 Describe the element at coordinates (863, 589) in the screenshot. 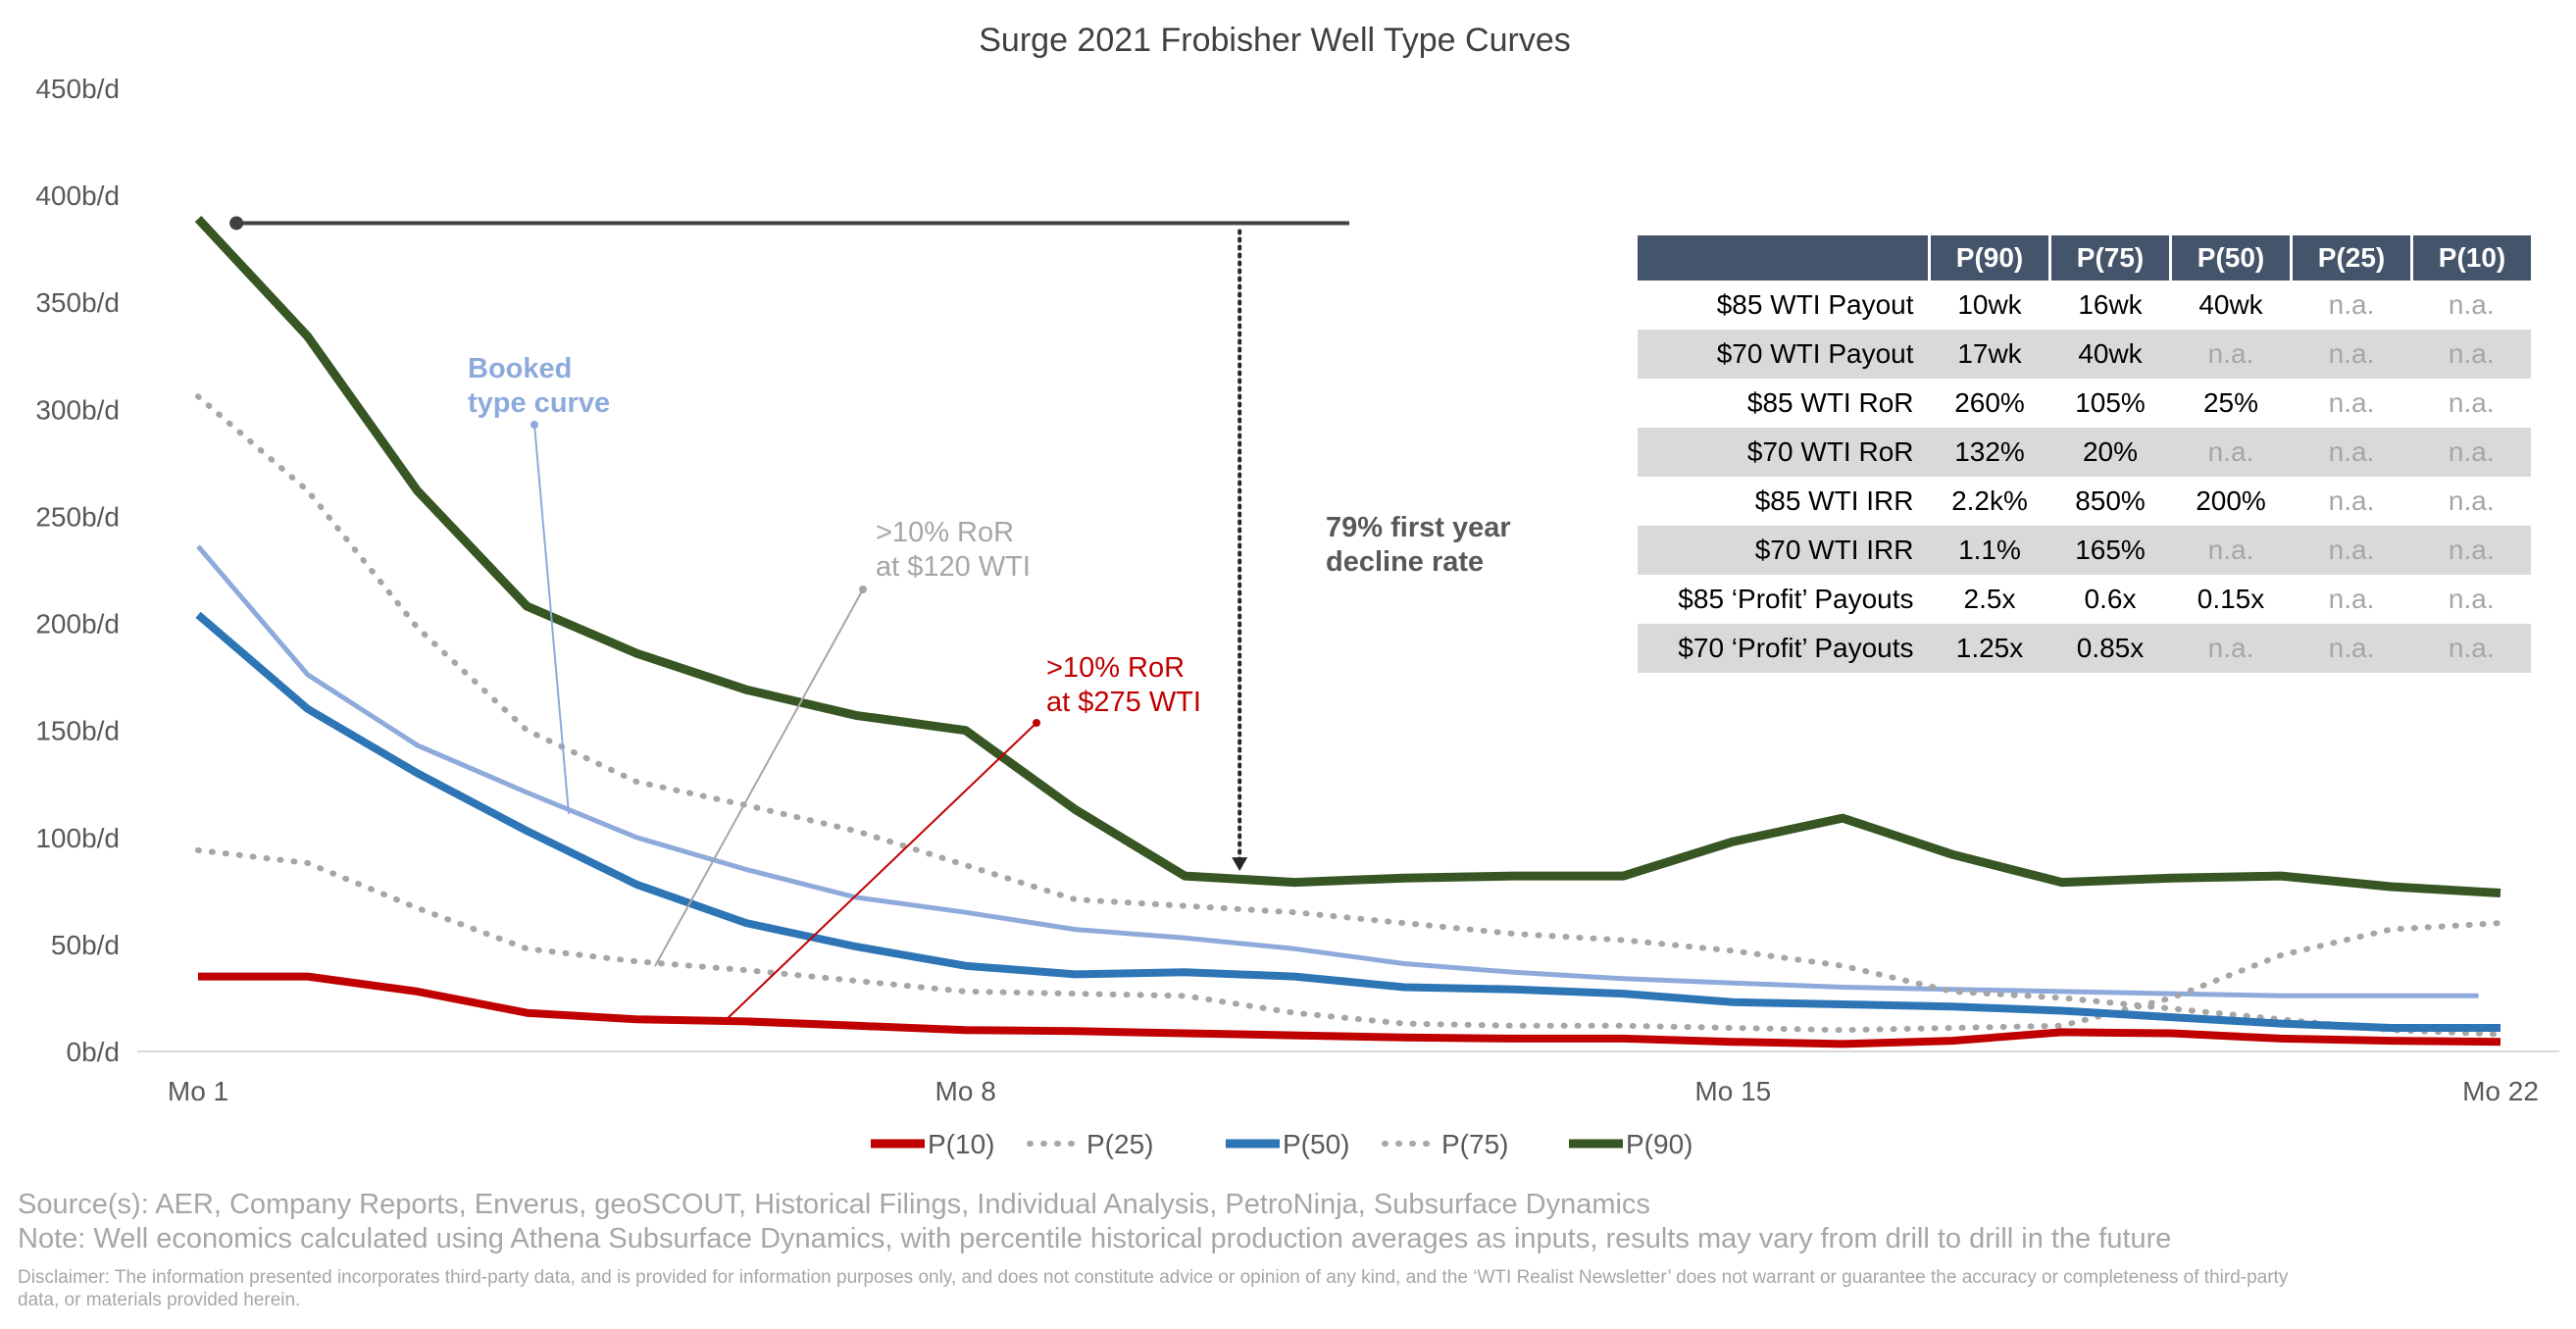

I see `ror-120-leader-dot` at that location.